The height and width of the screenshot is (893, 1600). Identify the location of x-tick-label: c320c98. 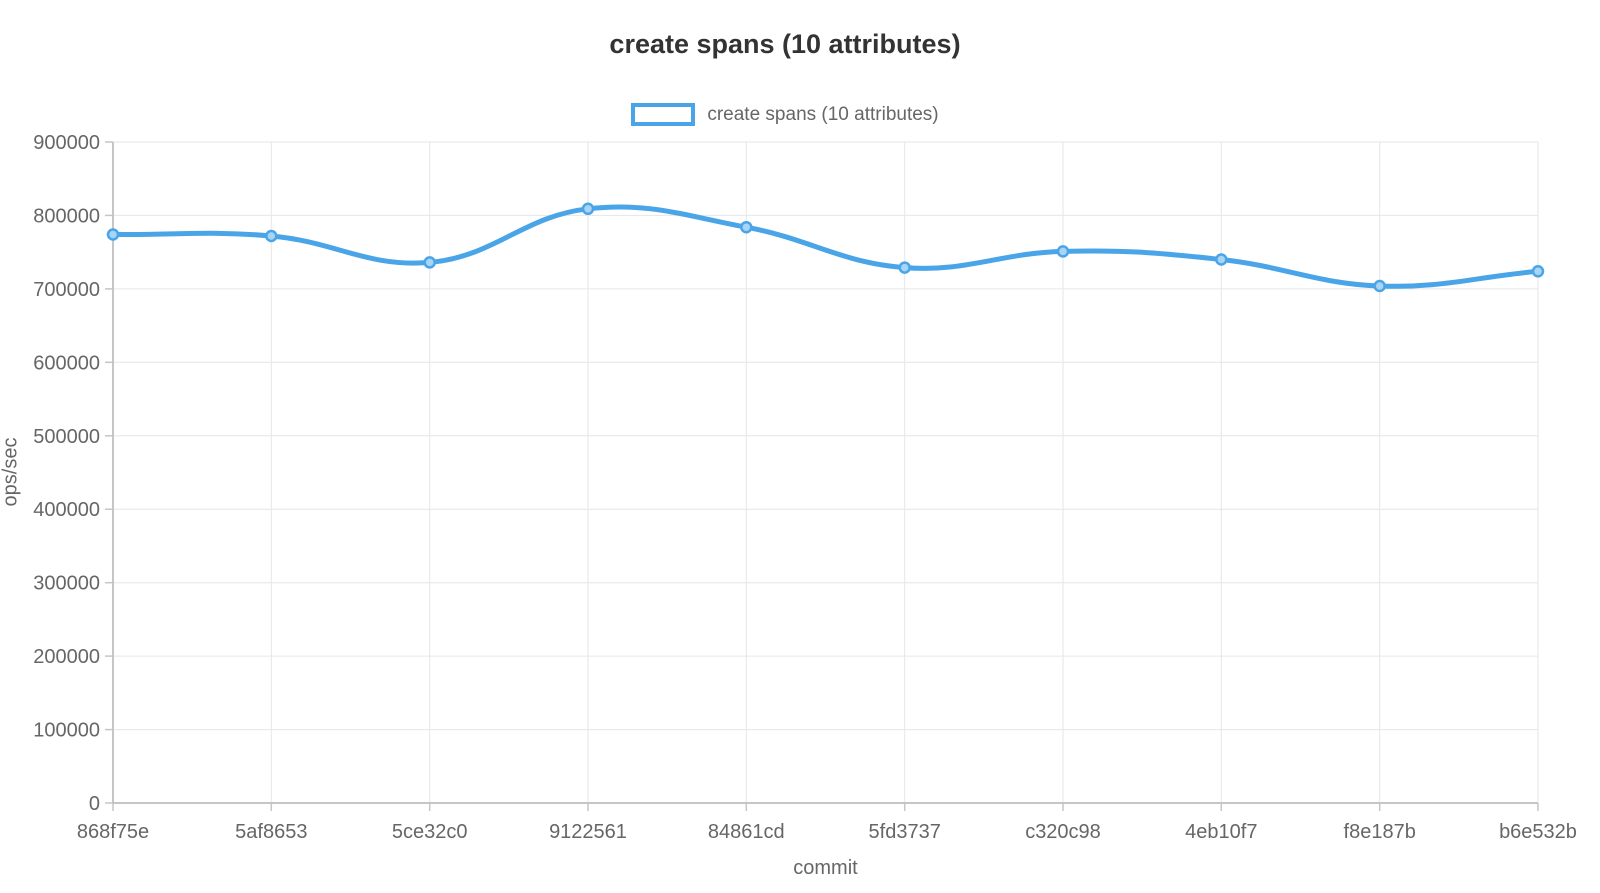
(1063, 832).